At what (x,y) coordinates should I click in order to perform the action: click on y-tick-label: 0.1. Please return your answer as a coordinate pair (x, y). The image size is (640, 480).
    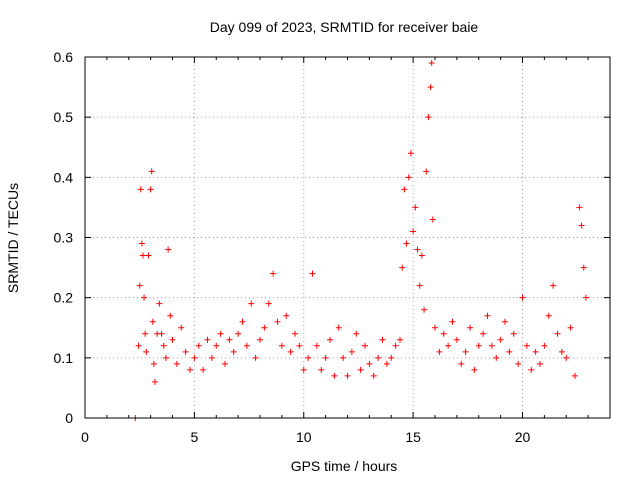
    Looking at the image, I should click on (64, 358).